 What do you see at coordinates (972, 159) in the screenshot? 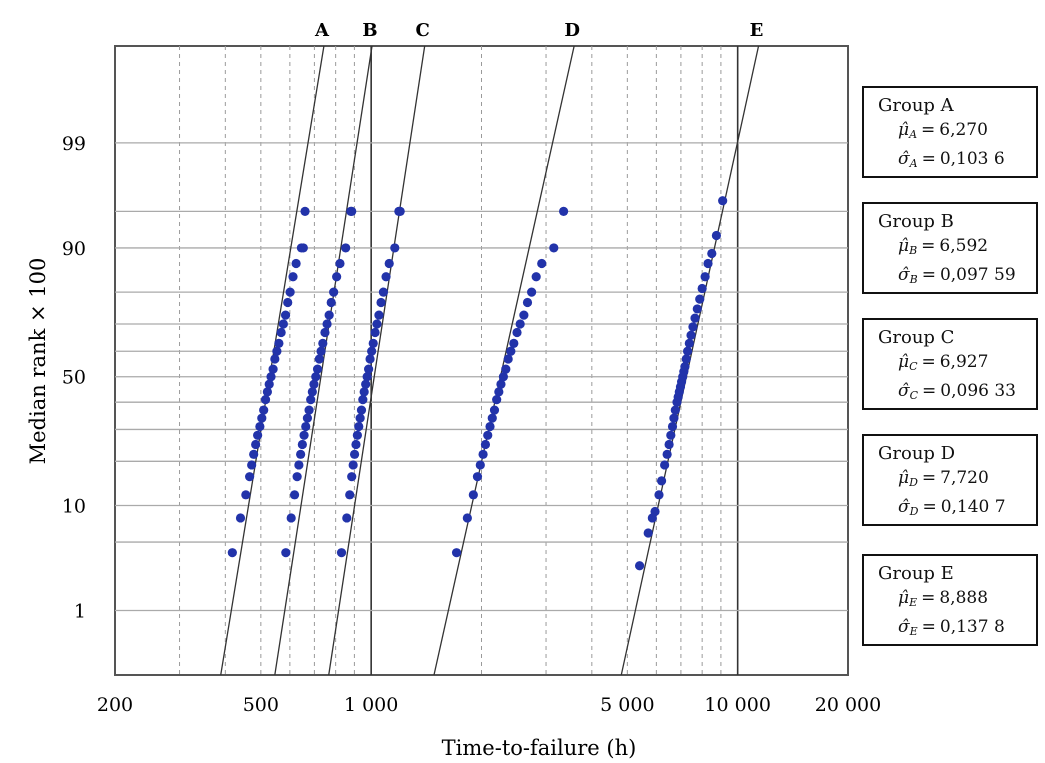
I see `sigma-value: 0,103 6` at bounding box center [972, 159].